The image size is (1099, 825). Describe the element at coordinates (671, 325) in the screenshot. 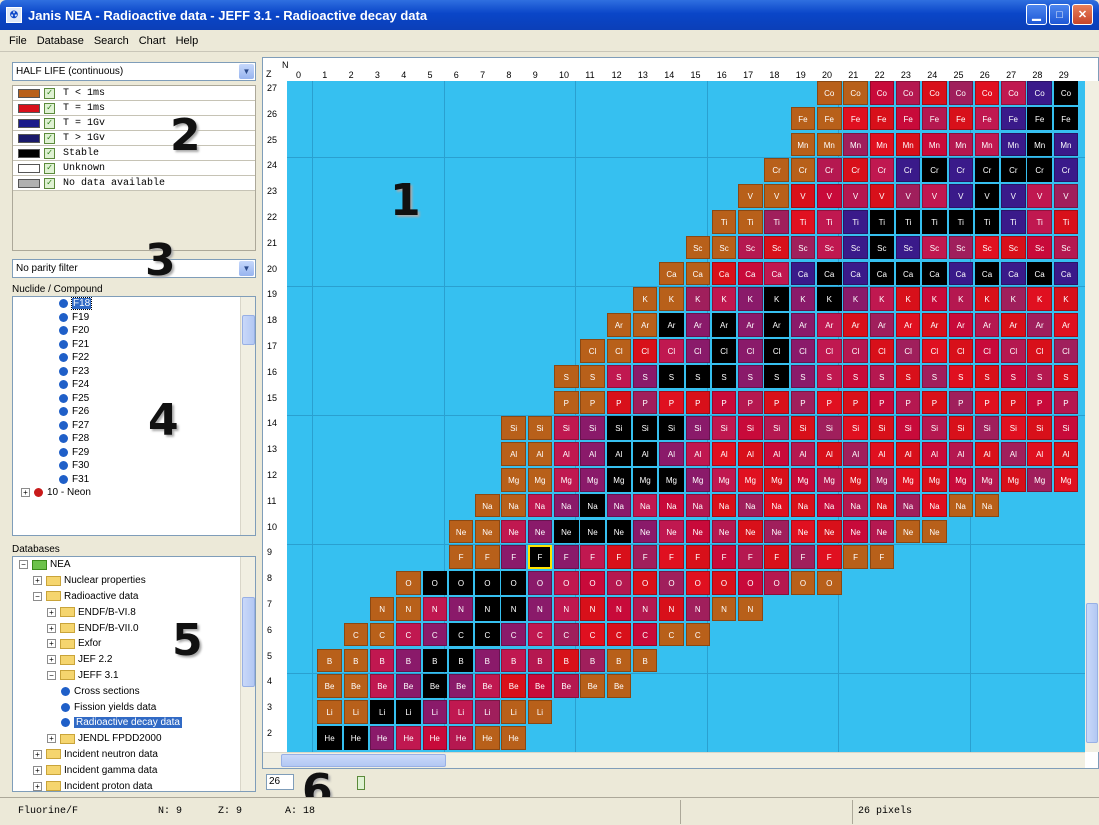

I see `nuclide-cell-Ar-14: Ar` at that location.